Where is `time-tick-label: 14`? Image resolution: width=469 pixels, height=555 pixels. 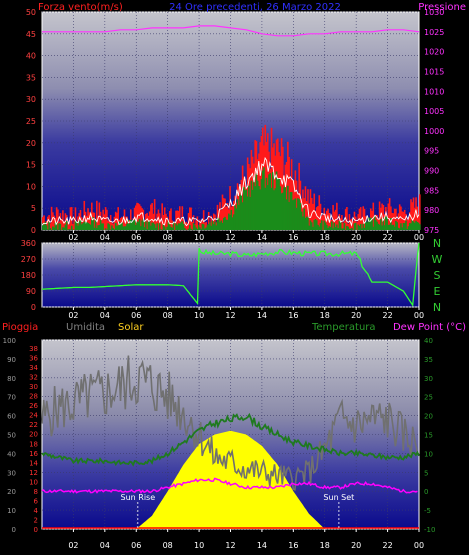
time-tick-label: 14 is located at coordinates (262, 237).